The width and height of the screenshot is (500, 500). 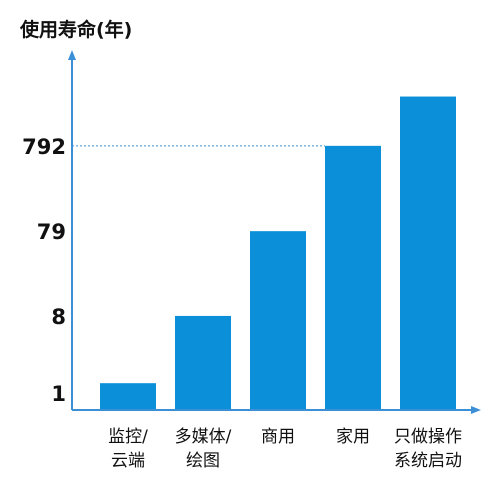 I want to click on y-tick-label: 79, so click(x=51, y=232).